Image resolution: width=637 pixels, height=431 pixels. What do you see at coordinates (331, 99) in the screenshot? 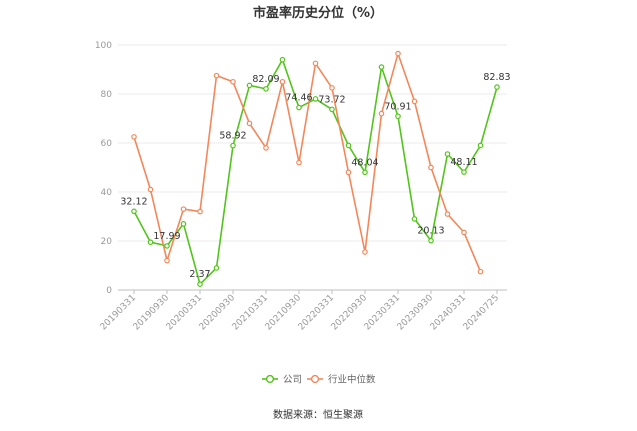
I see `data-label: 73.72` at bounding box center [331, 99].